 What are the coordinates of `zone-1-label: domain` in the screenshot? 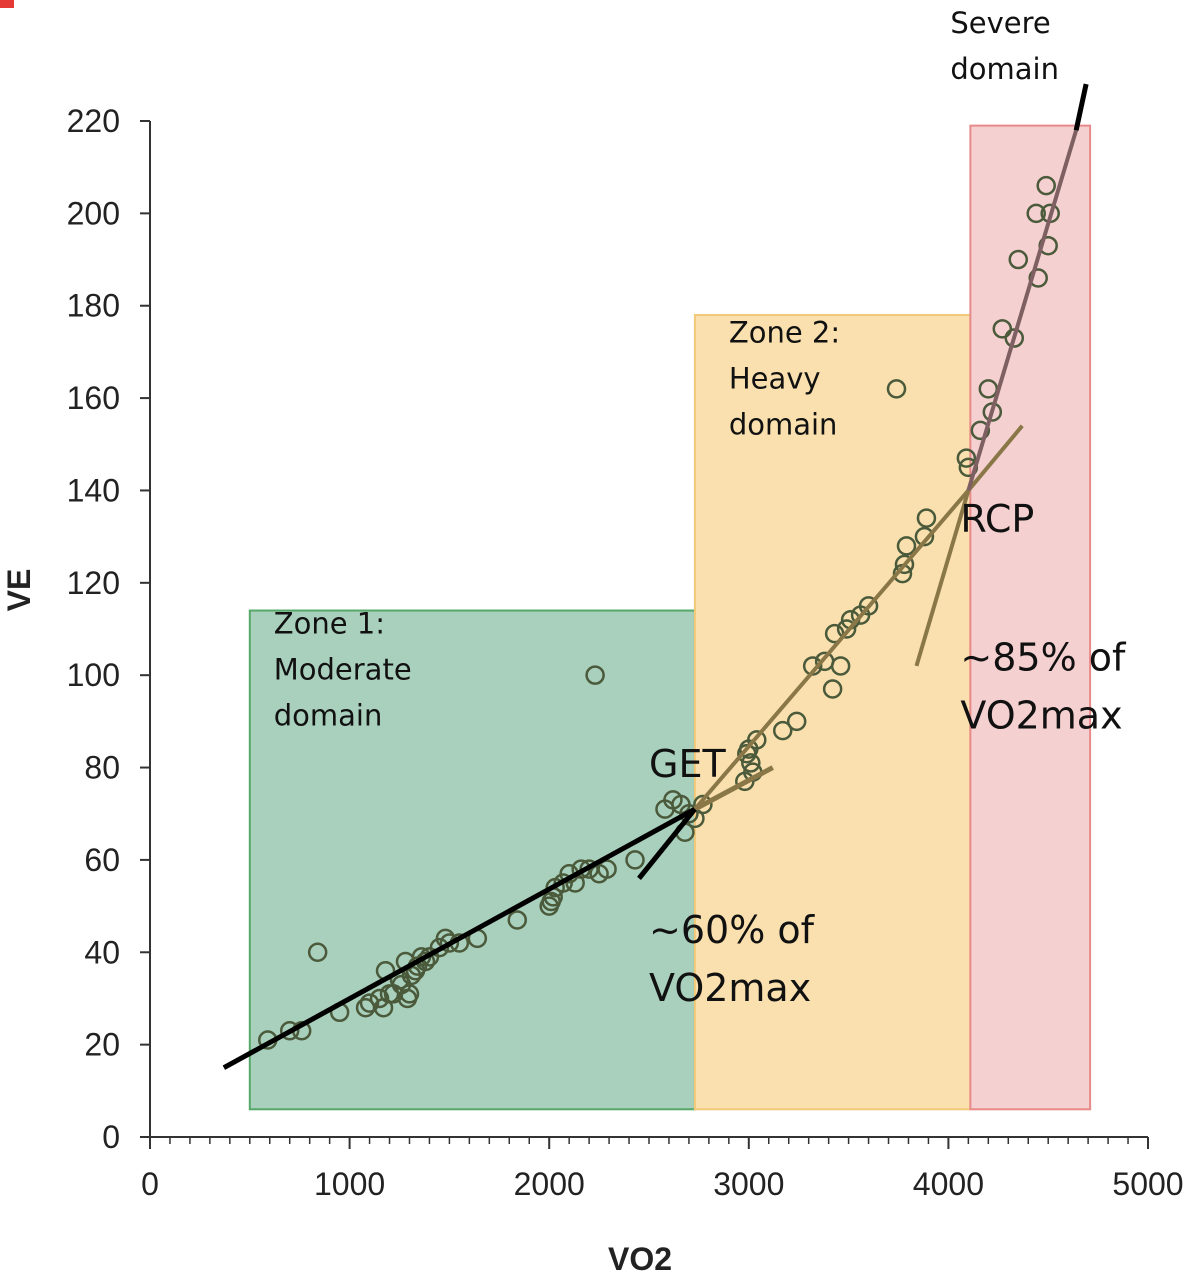 It's located at (328, 716).